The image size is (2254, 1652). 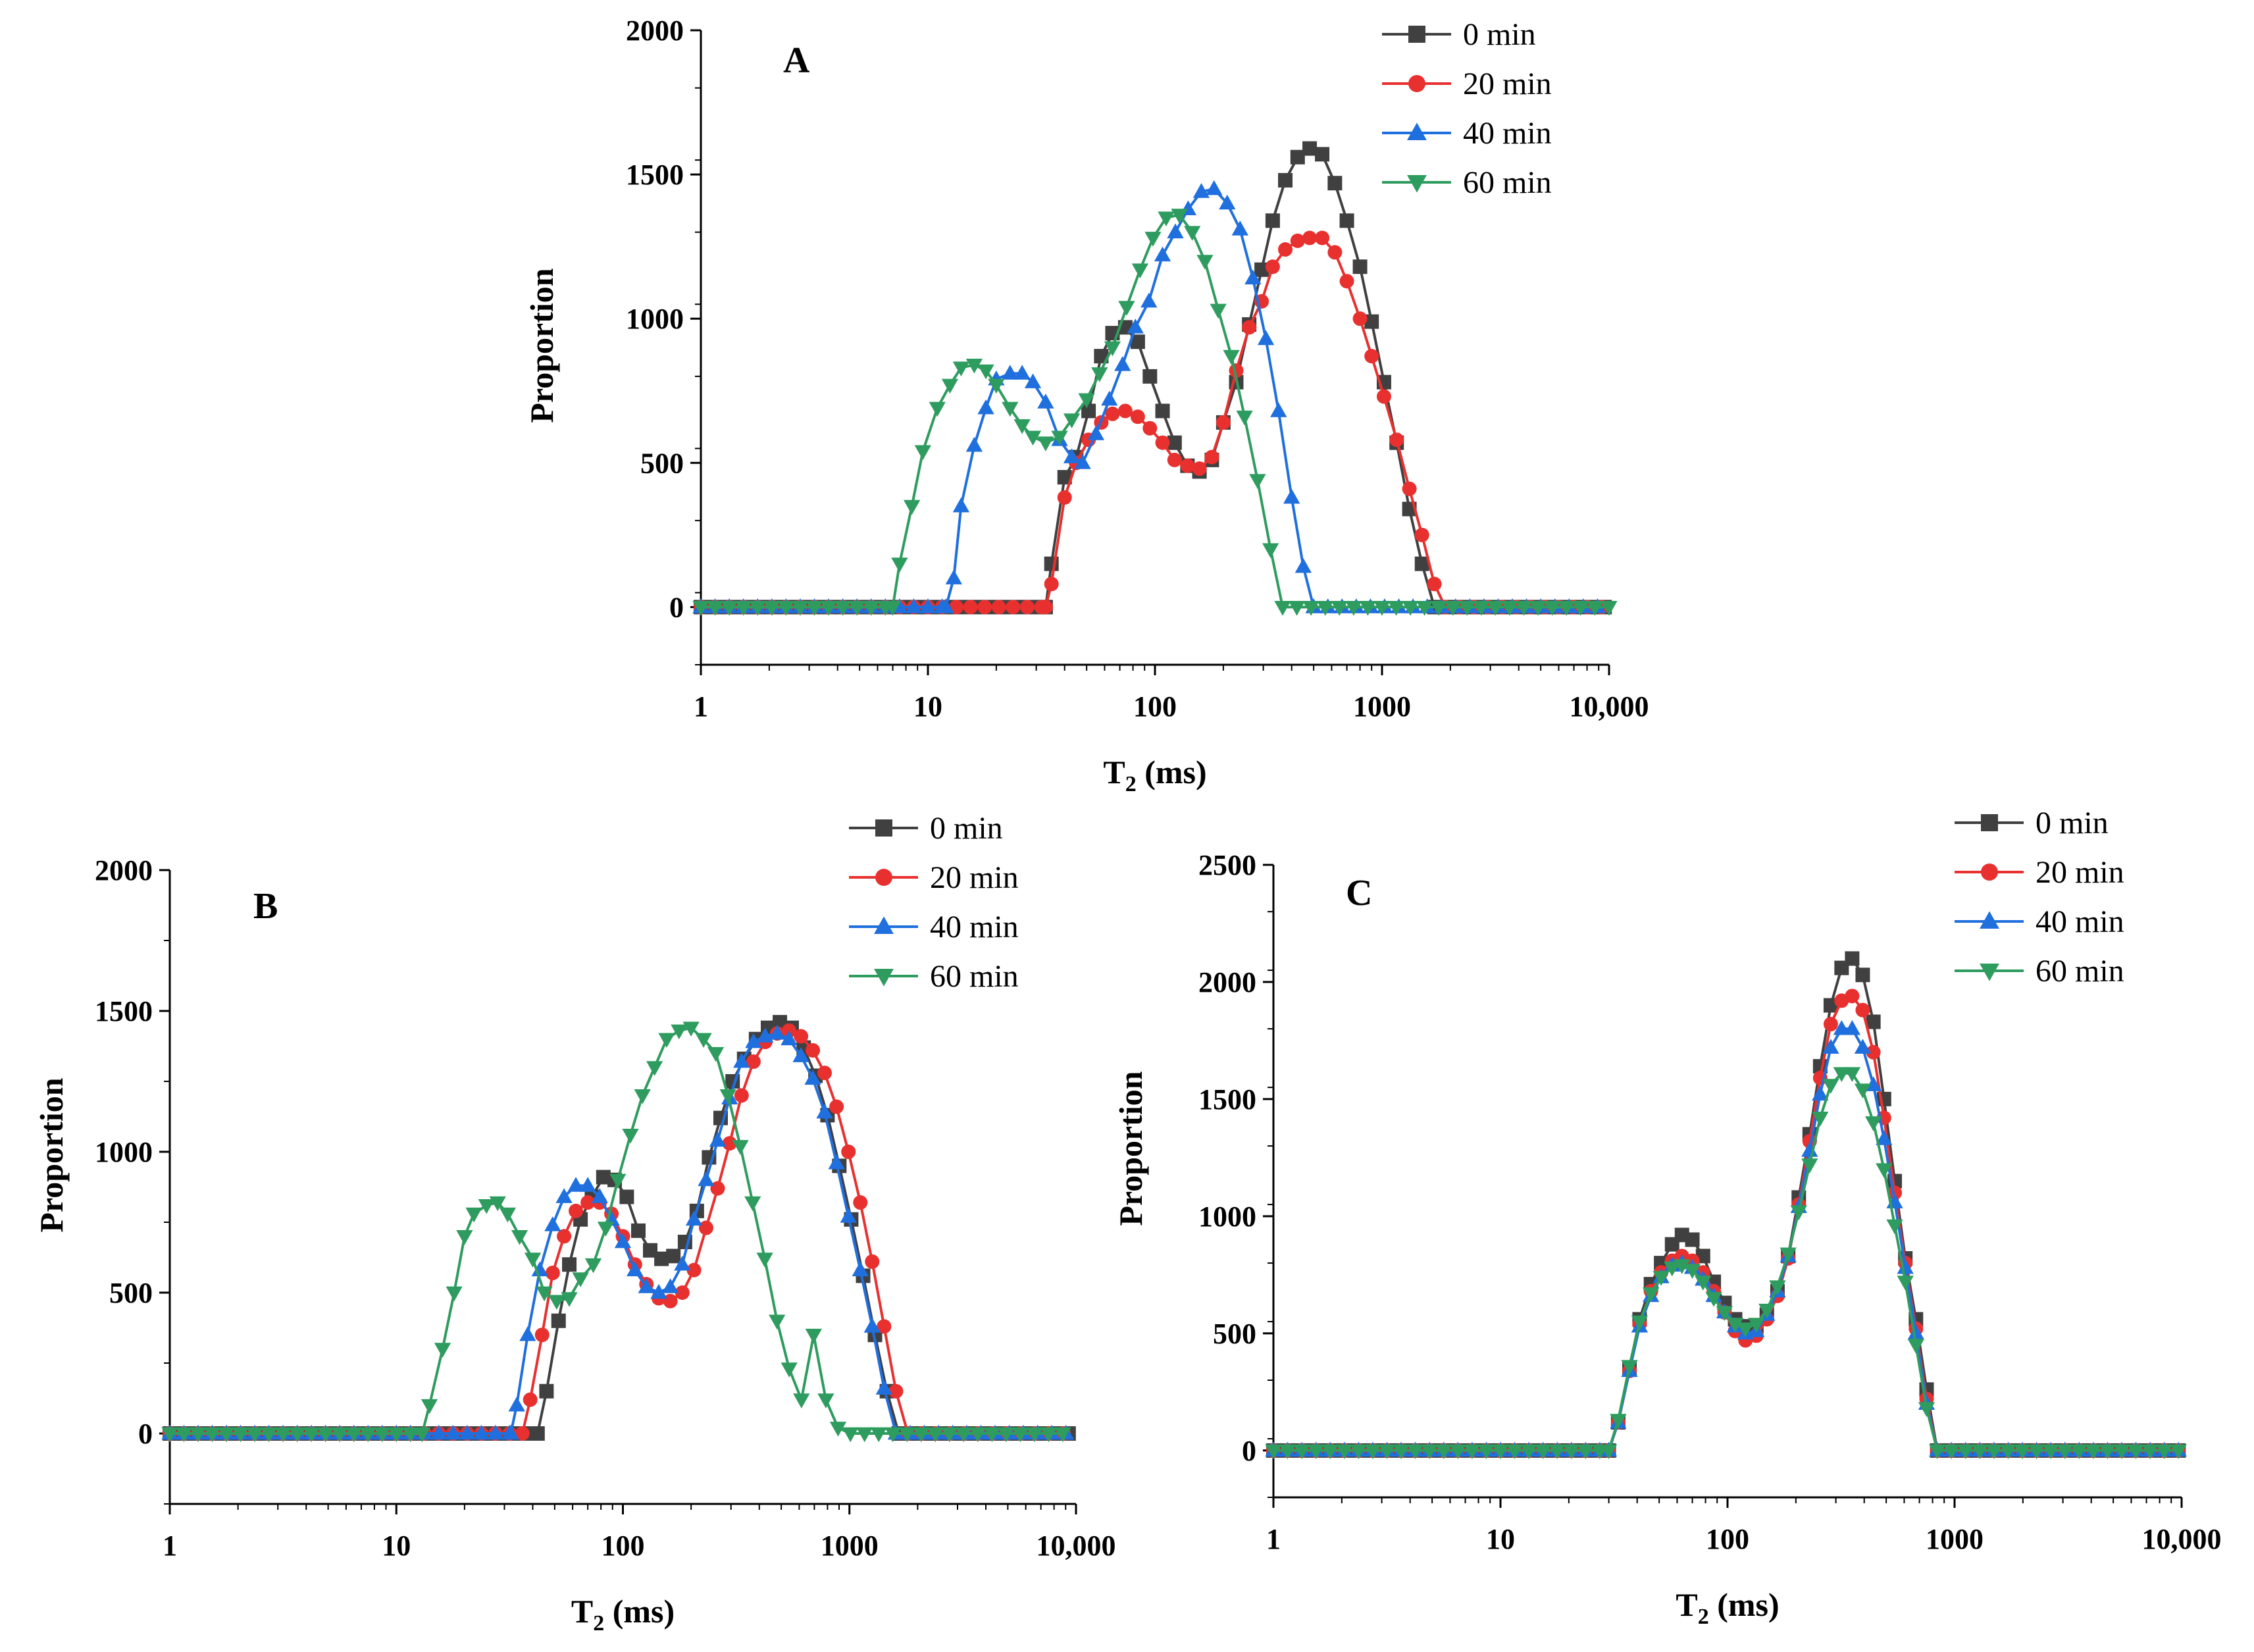 I want to click on panel-label: B, so click(x=265, y=906).